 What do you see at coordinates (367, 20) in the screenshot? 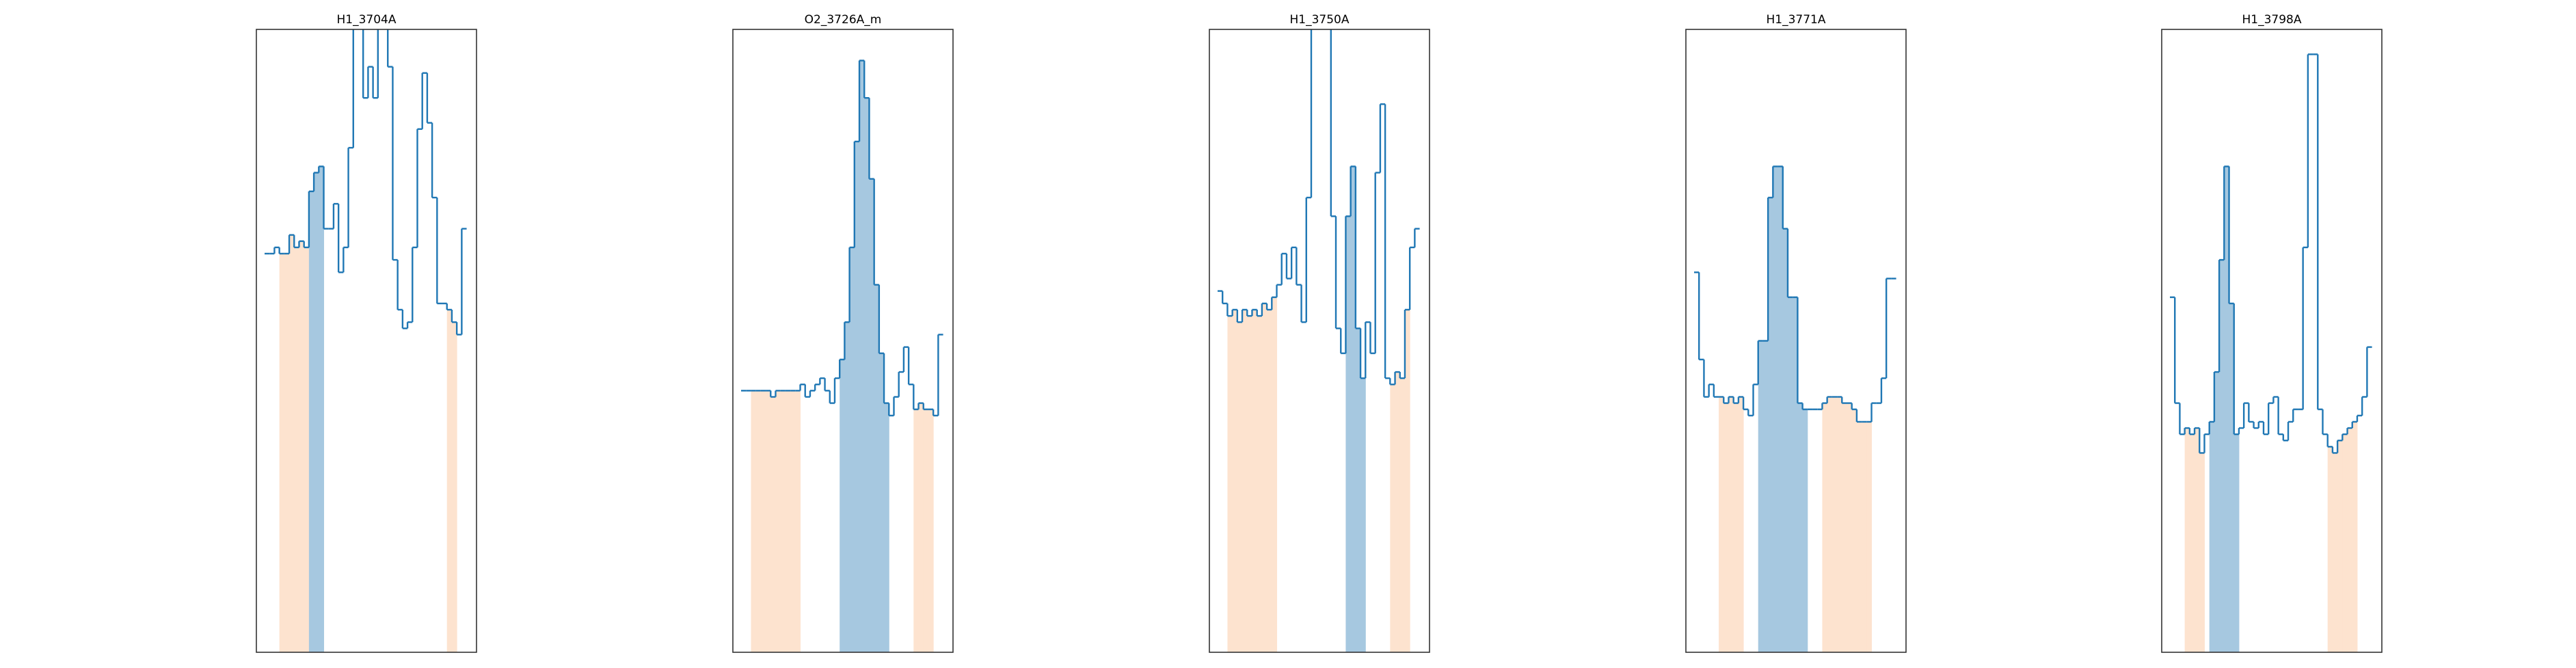
I see `subplot-title: H1_3704A` at bounding box center [367, 20].